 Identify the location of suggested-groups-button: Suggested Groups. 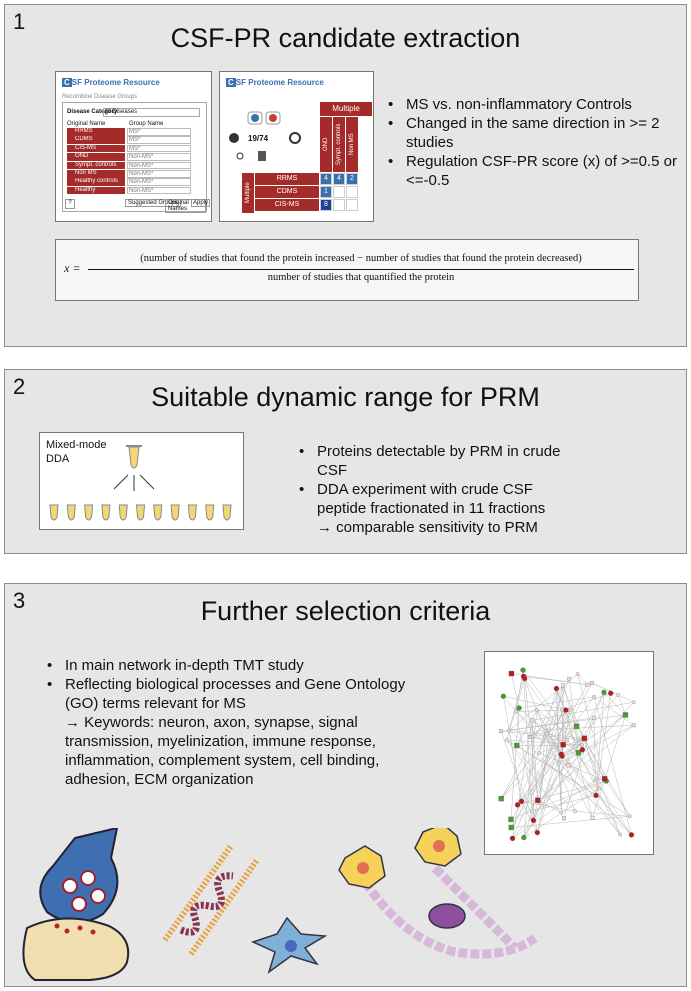
(153, 203).